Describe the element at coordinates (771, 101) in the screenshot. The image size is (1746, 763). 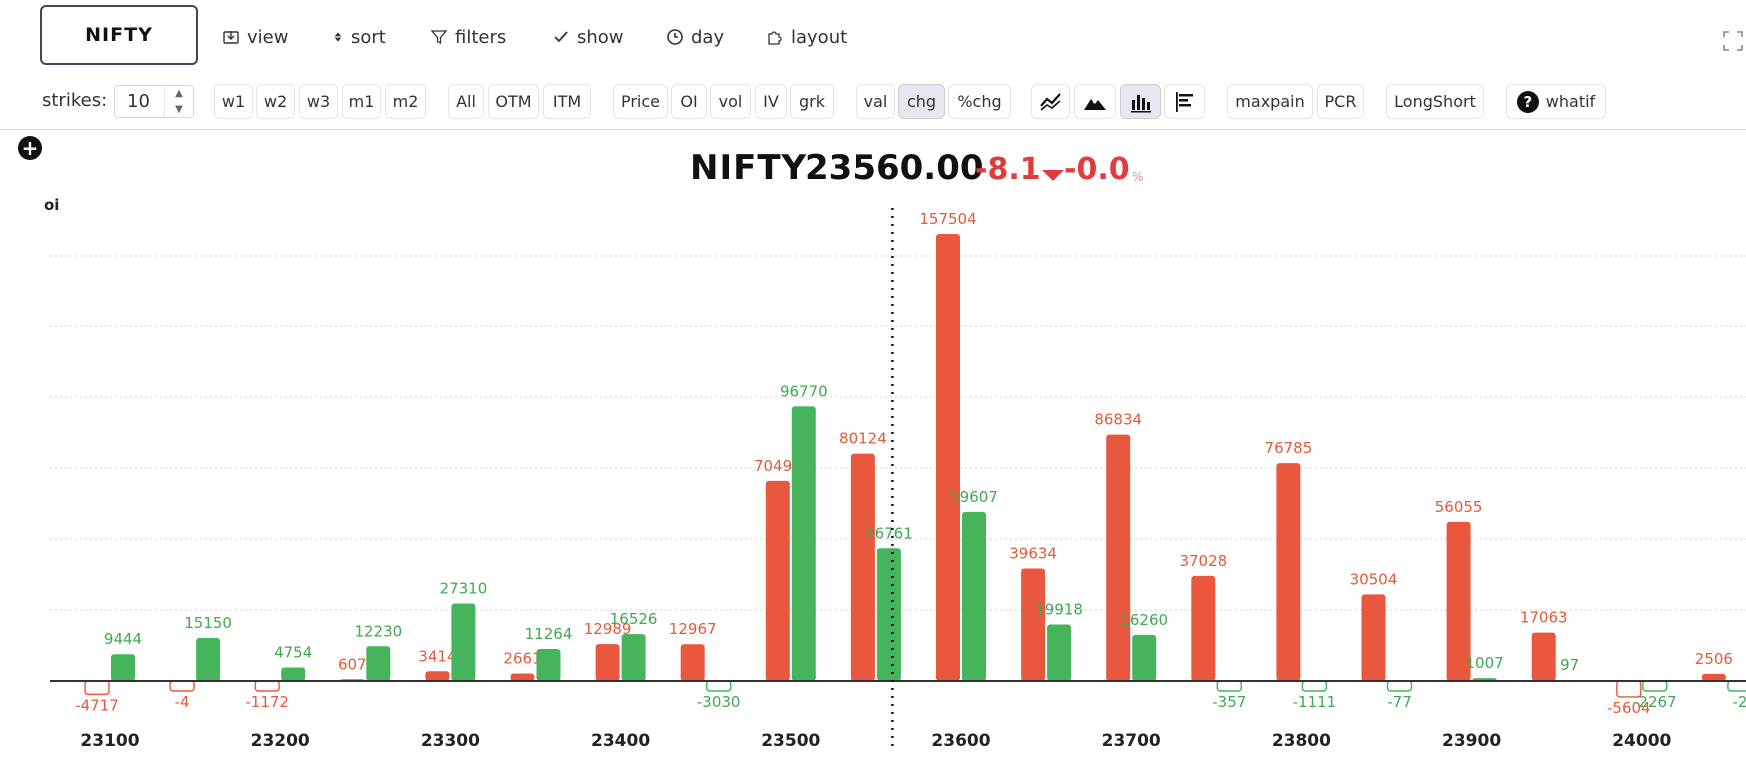
I see `metric-iv-button: IV` at that location.